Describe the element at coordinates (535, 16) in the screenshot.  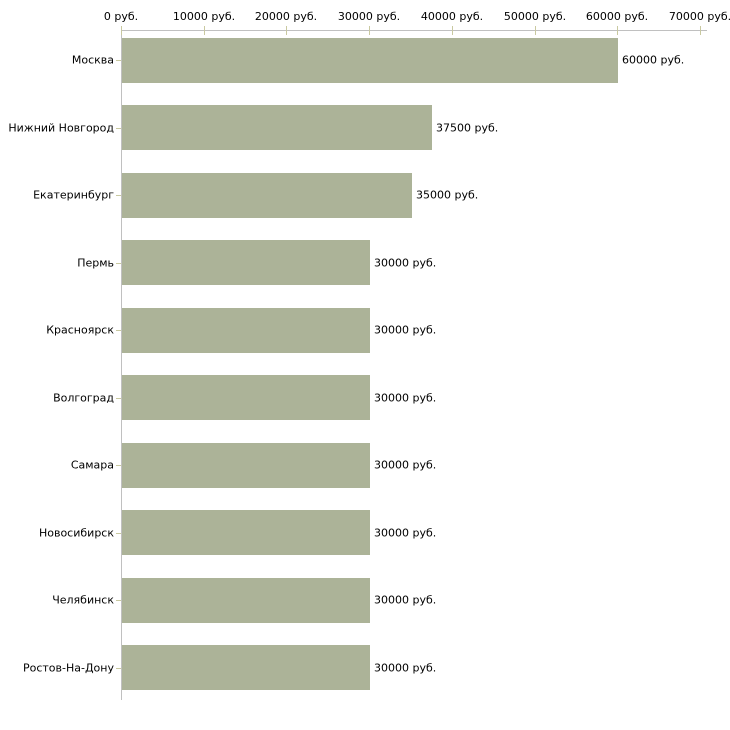
I see `x-axis-tick-label: 50000 руб.` at that location.